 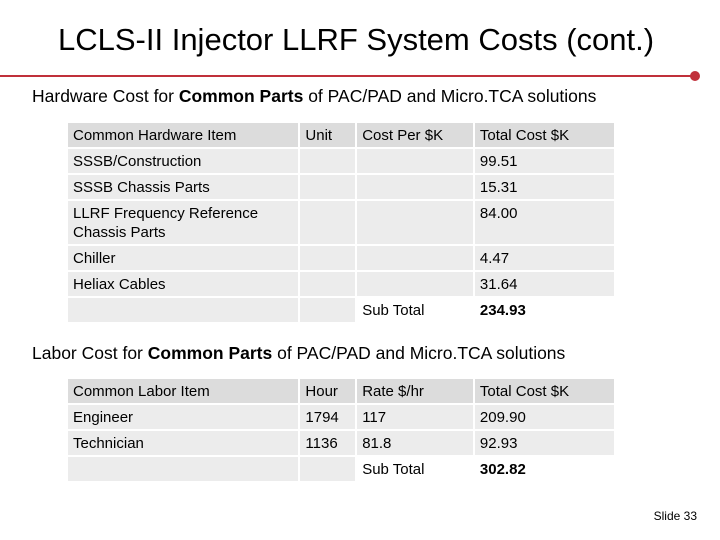 I want to click on table-row: SSSB Chassis Parts 15.31, so click(x=341, y=187).